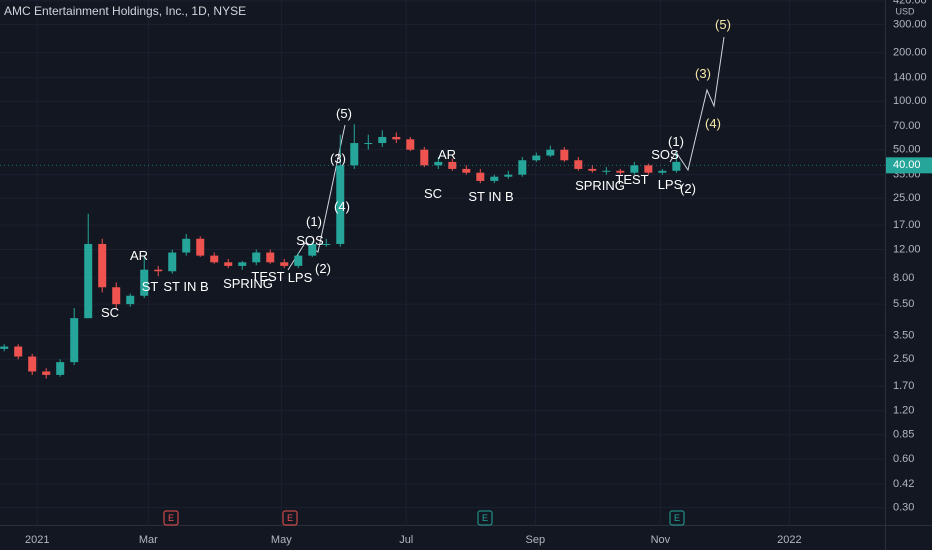 This screenshot has height=550, width=932. What do you see at coordinates (697, 104) in the screenshot?
I see `projection-line` at bounding box center [697, 104].